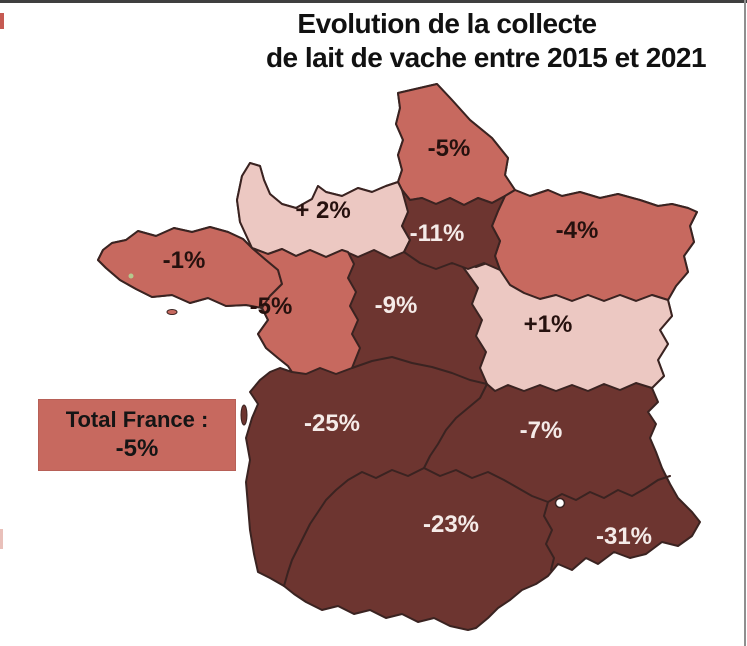  I want to click on region-label-bourgogne: +1%, so click(548, 324).